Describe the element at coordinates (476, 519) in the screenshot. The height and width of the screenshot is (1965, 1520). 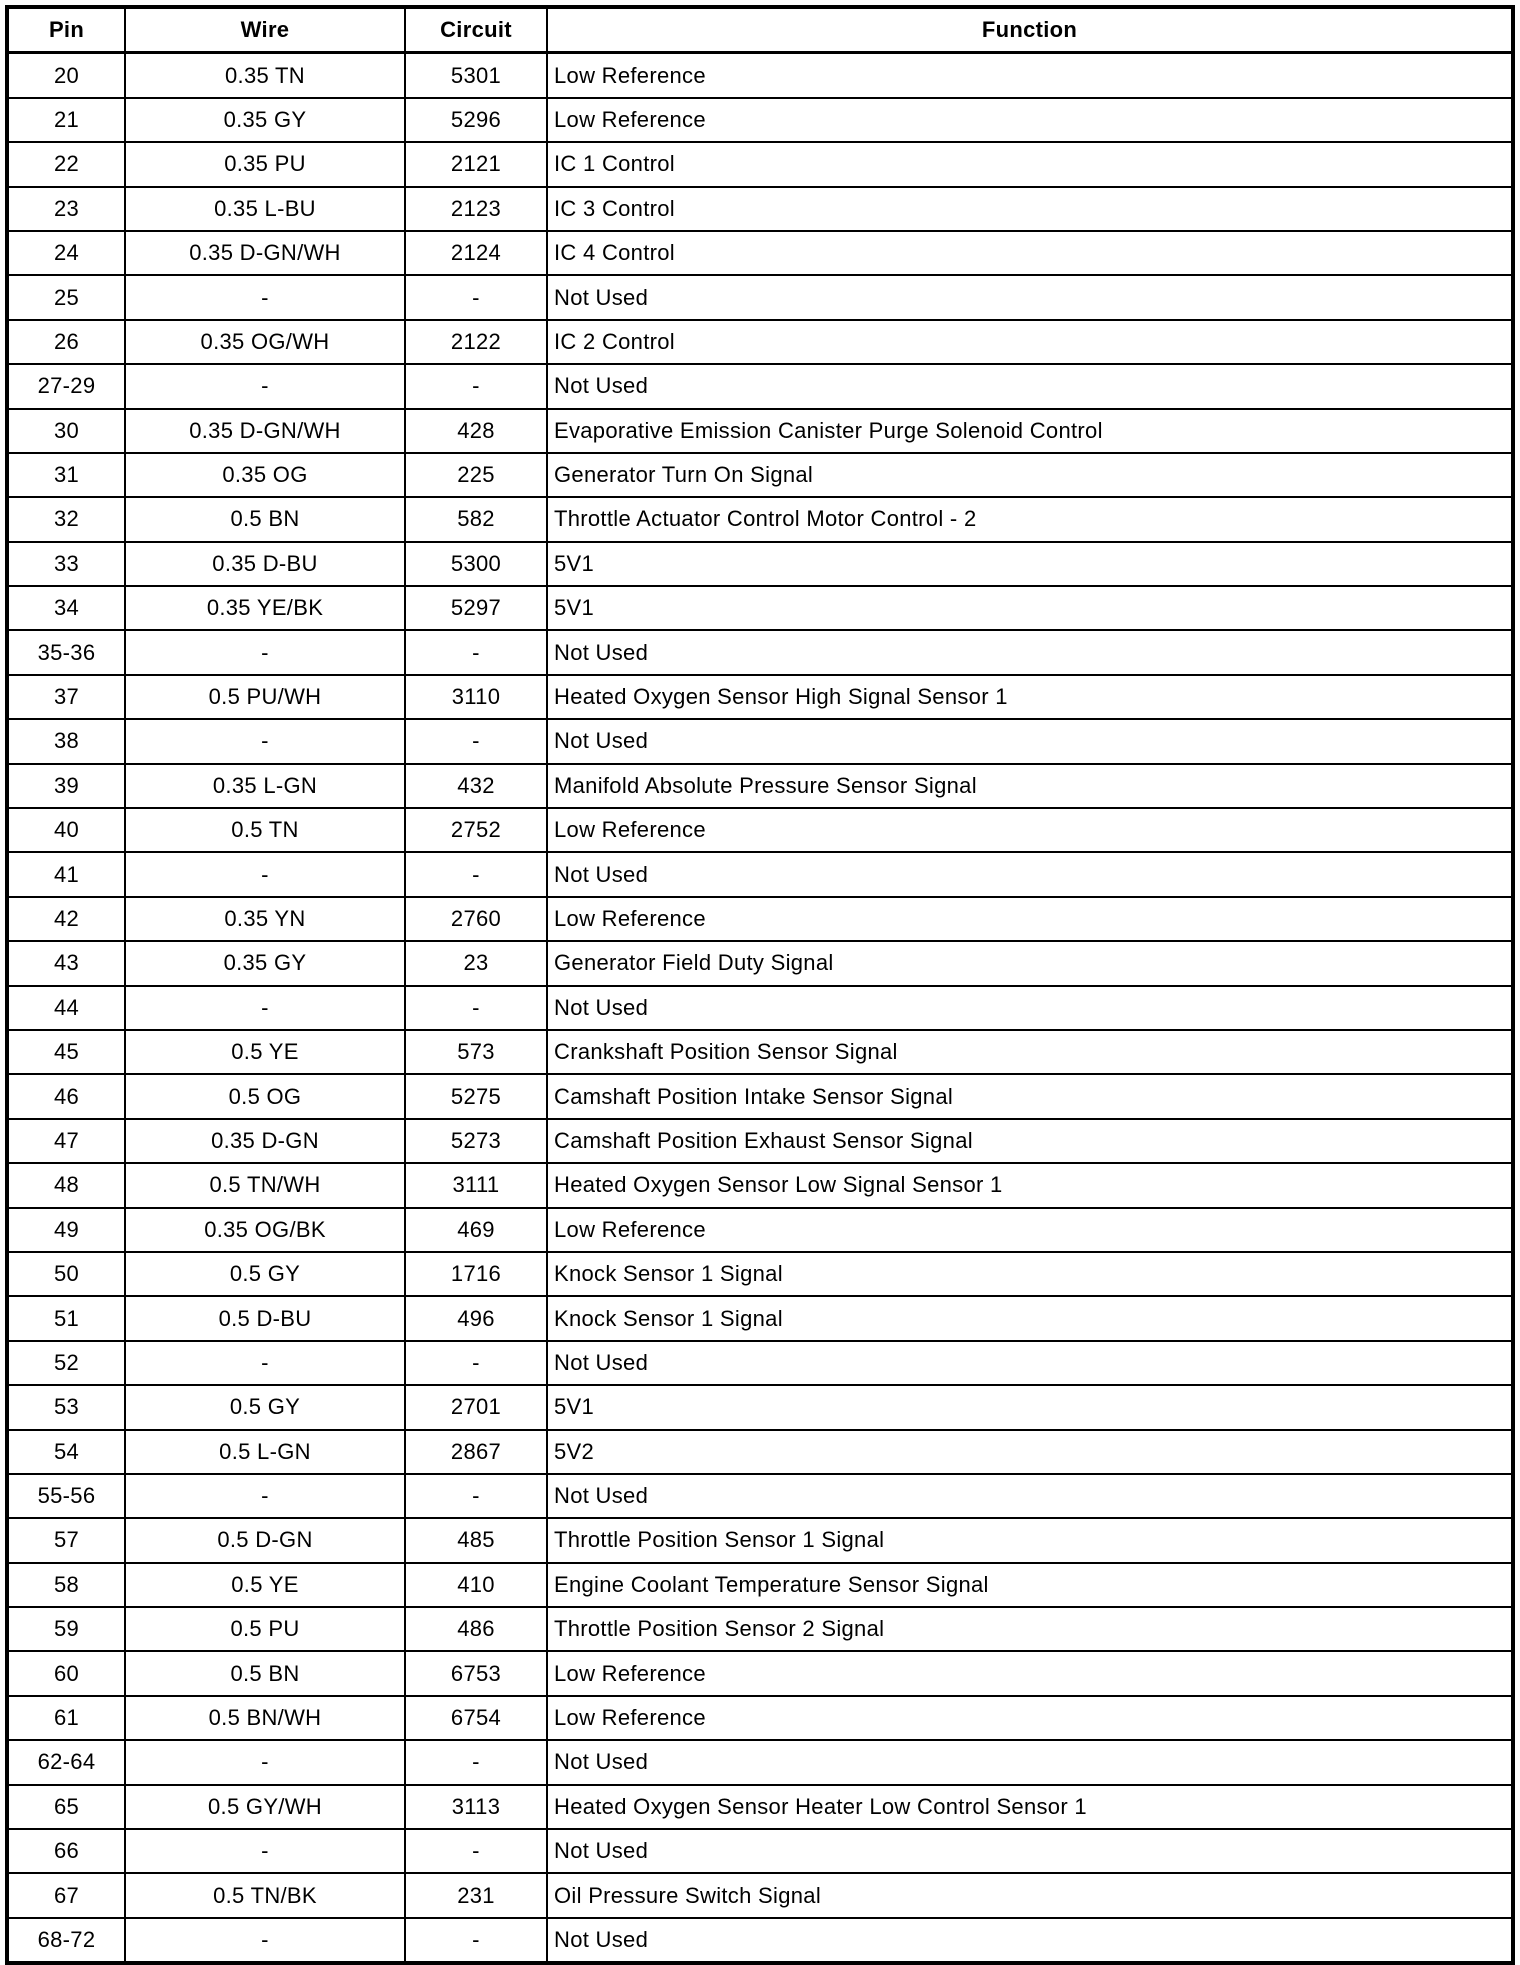
I see `circuit-cell: 582` at that location.